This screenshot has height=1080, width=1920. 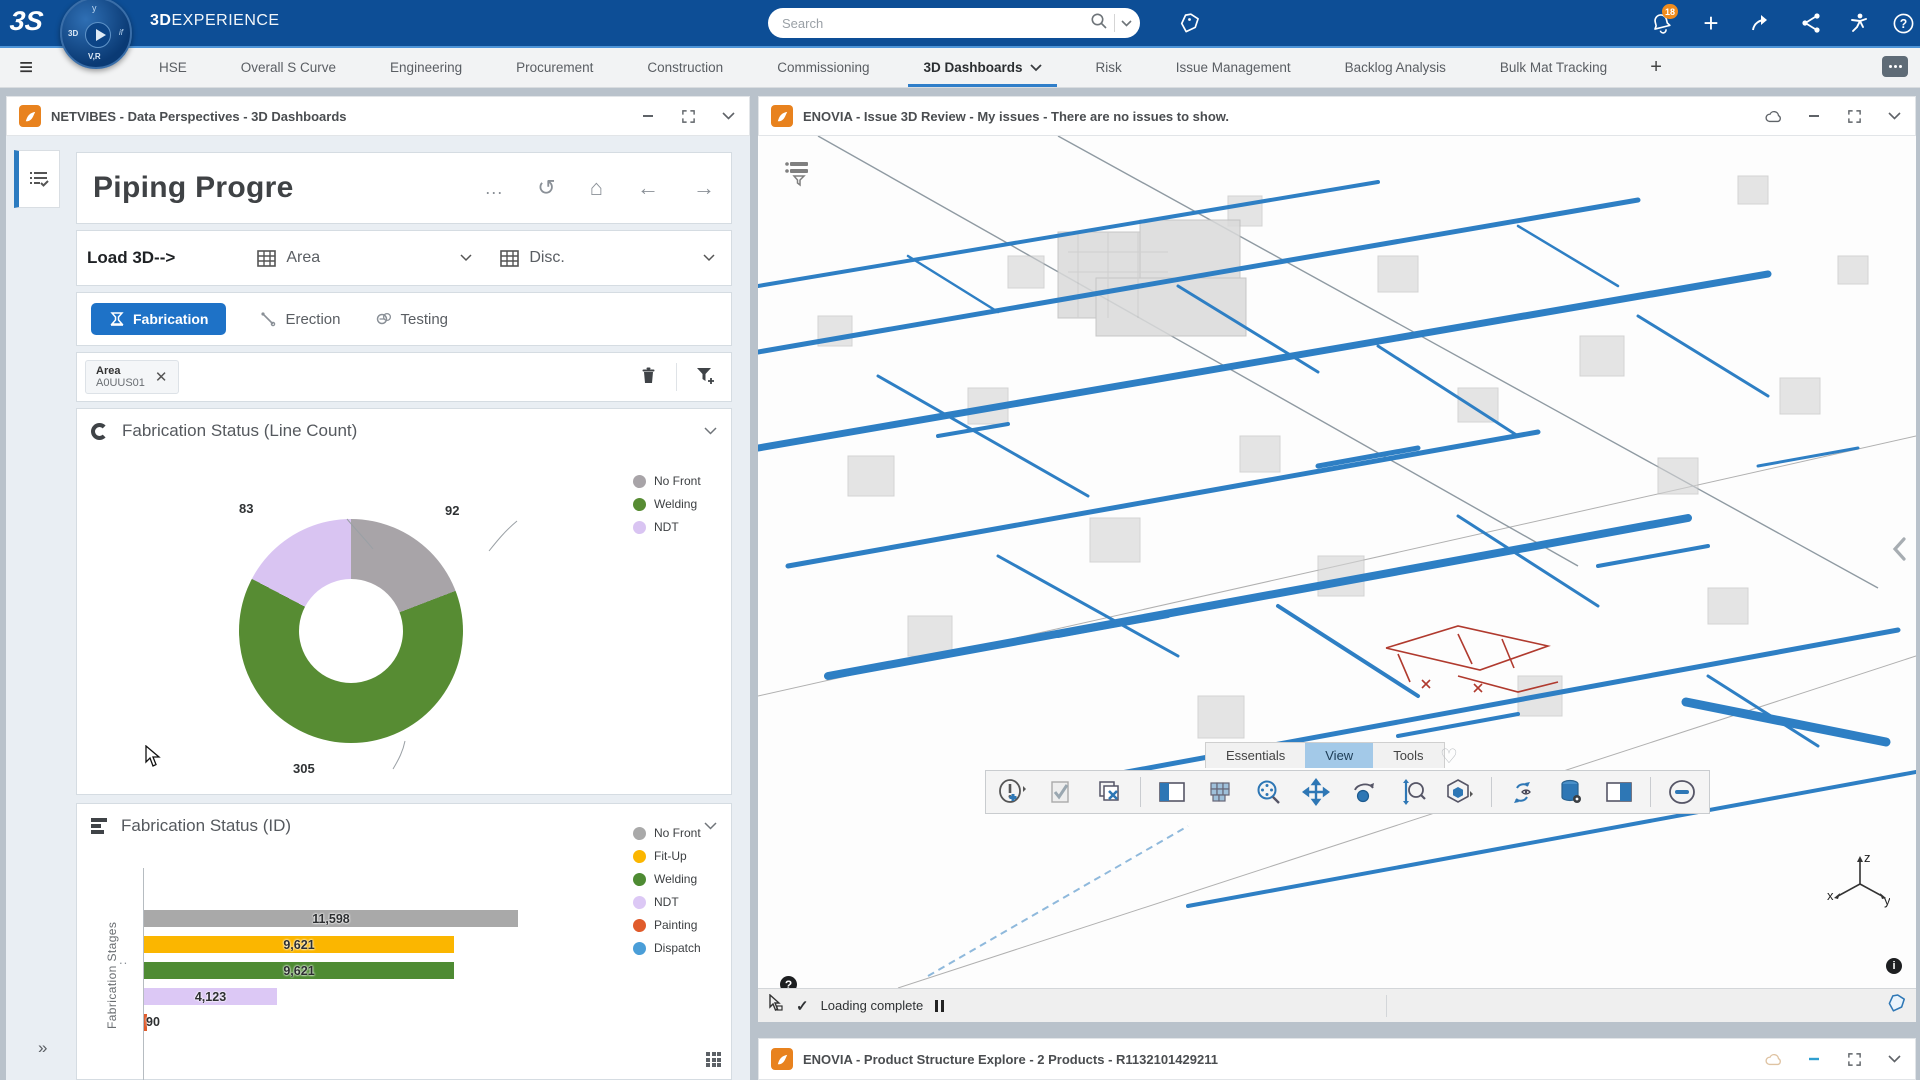 I want to click on viewport-tab-essentials: Essentials, so click(x=1256, y=755).